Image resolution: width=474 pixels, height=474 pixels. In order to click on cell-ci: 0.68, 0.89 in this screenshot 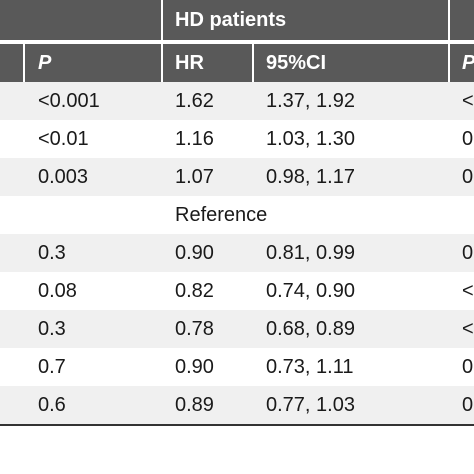, I will do `click(310, 329)`.